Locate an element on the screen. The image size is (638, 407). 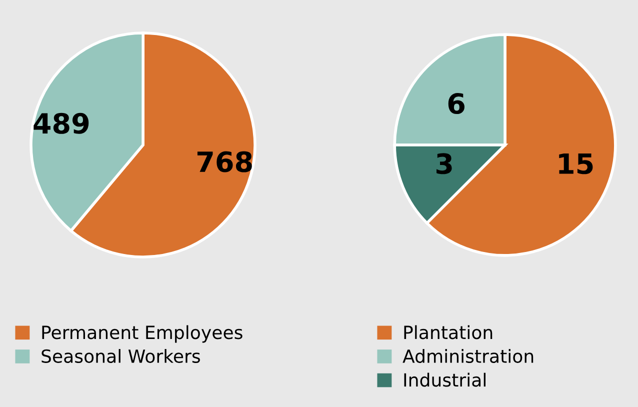
data-label: 6 is located at coordinates (456, 103).